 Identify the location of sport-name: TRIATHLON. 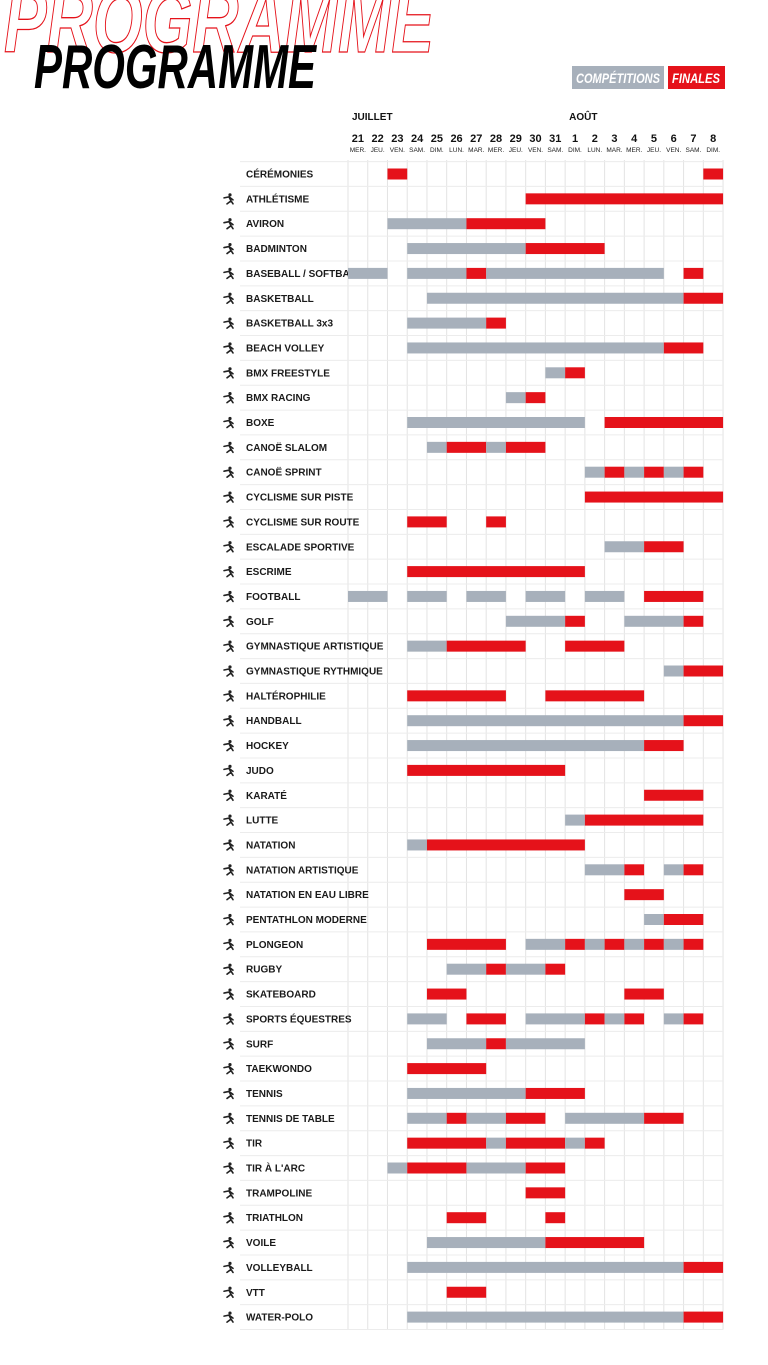
(274, 1218).